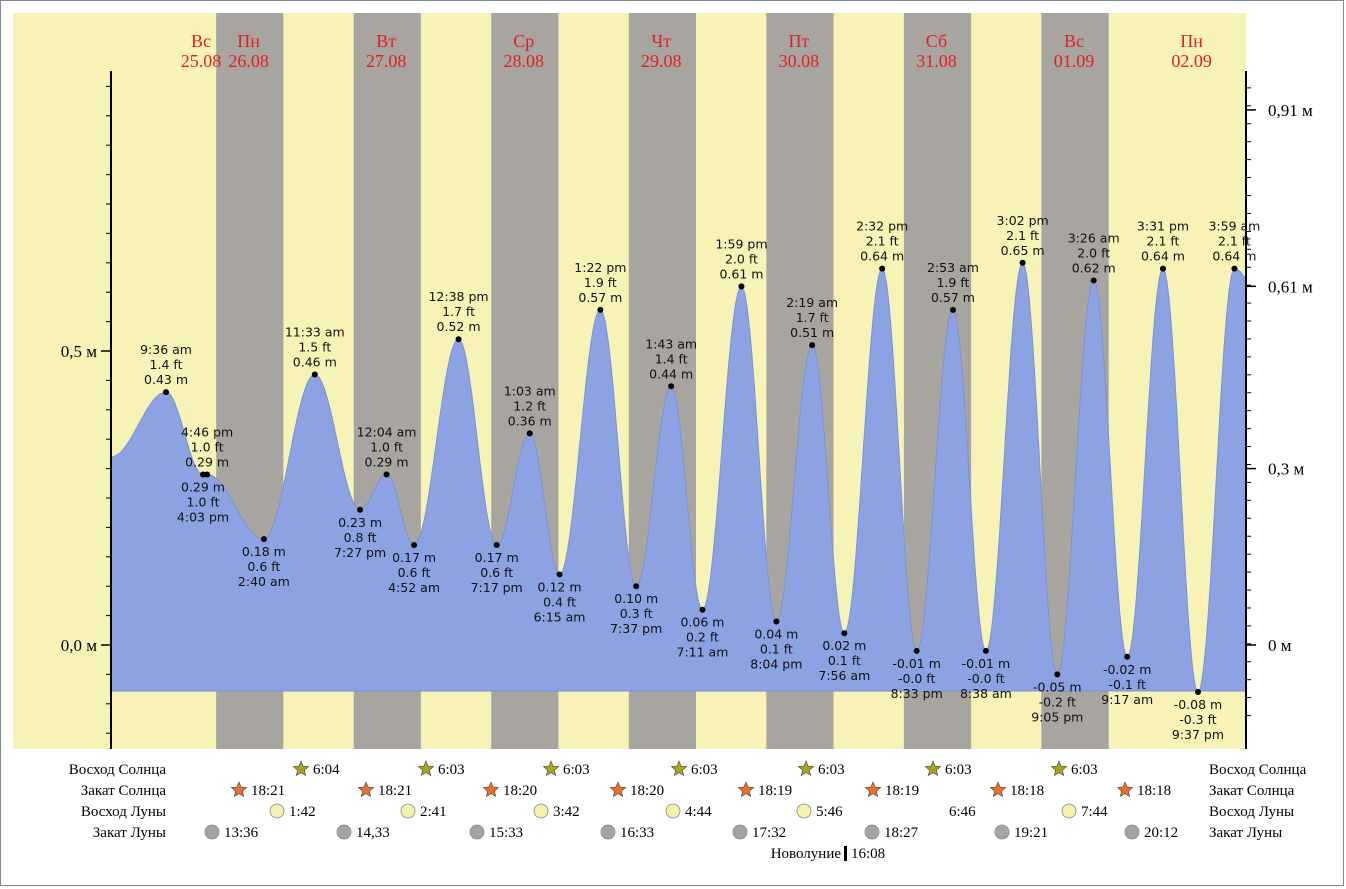 The height and width of the screenshot is (889, 1346). What do you see at coordinates (79, 351) in the screenshot?
I see `left-axis-tick-label: 0,5 м` at bounding box center [79, 351].